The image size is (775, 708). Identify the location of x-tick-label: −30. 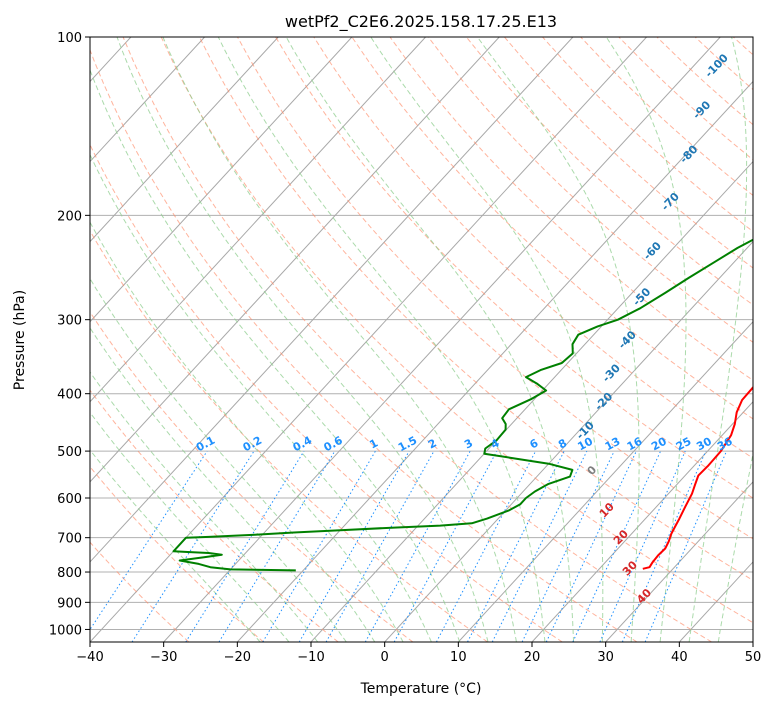
(163, 657).